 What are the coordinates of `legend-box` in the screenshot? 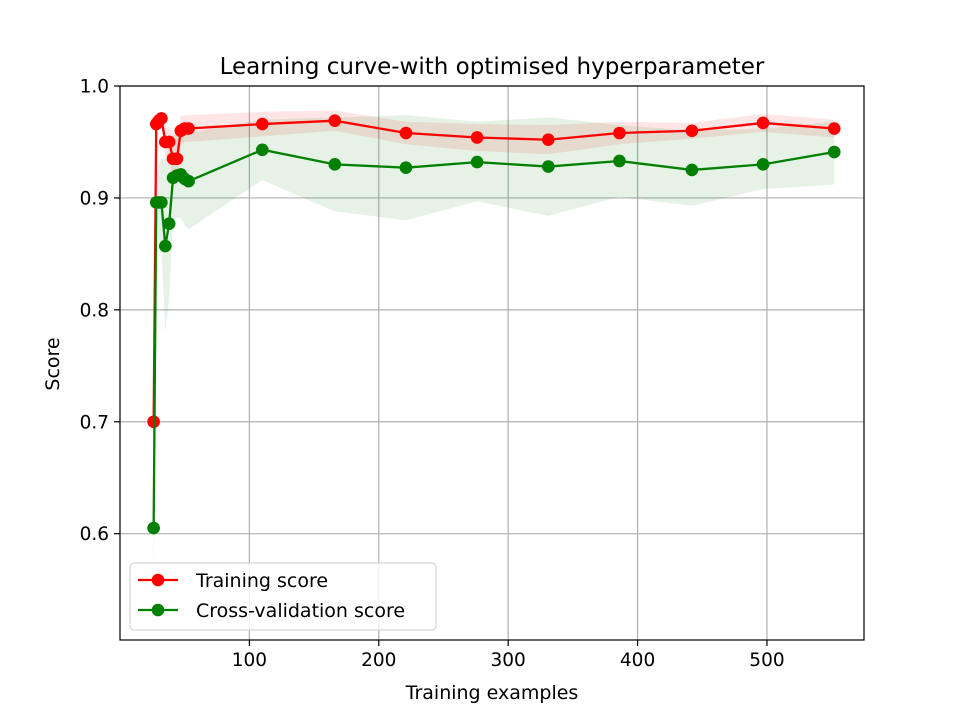 It's located at (283, 596).